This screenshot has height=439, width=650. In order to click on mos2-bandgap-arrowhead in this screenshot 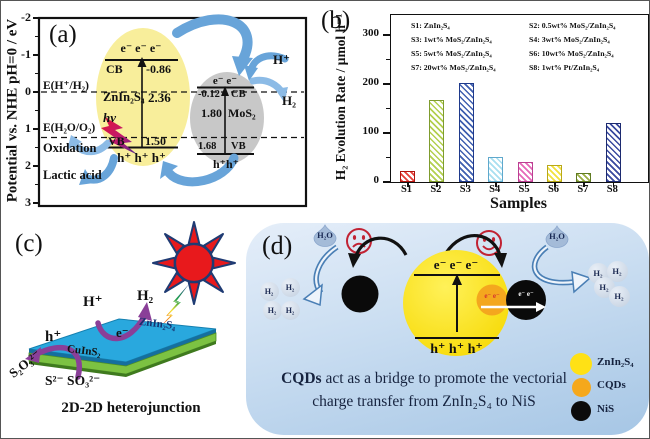, I will do `click(225, 91)`.